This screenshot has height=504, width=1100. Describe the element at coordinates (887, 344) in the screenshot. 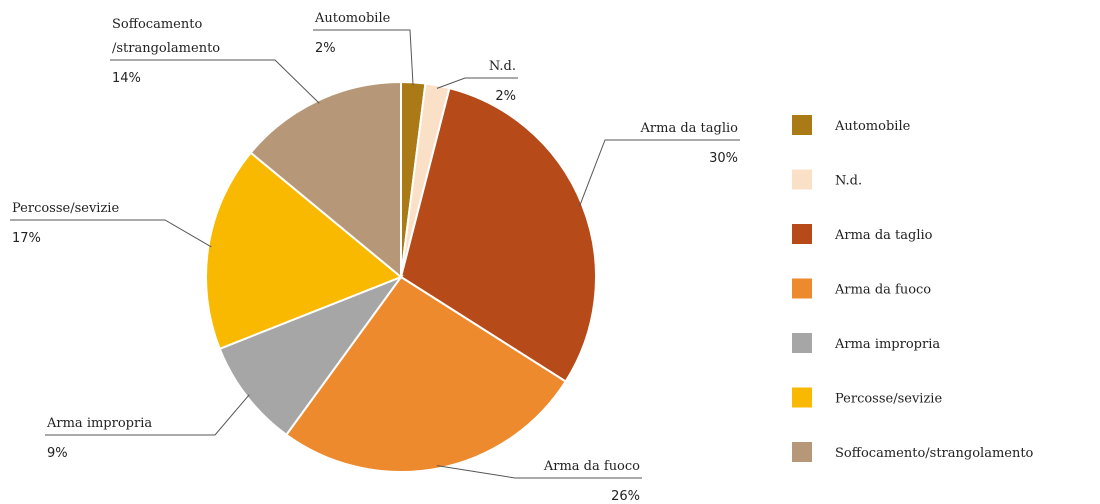

I see `legend-label: Arma impropria` at that location.